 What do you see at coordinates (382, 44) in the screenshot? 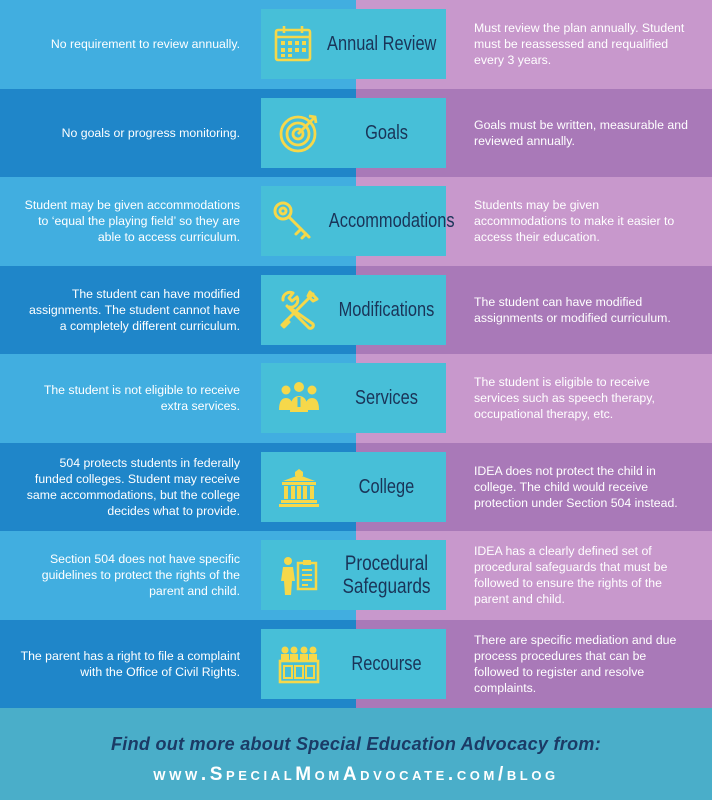
I see `category-label-text: Annual Review` at bounding box center [382, 44].